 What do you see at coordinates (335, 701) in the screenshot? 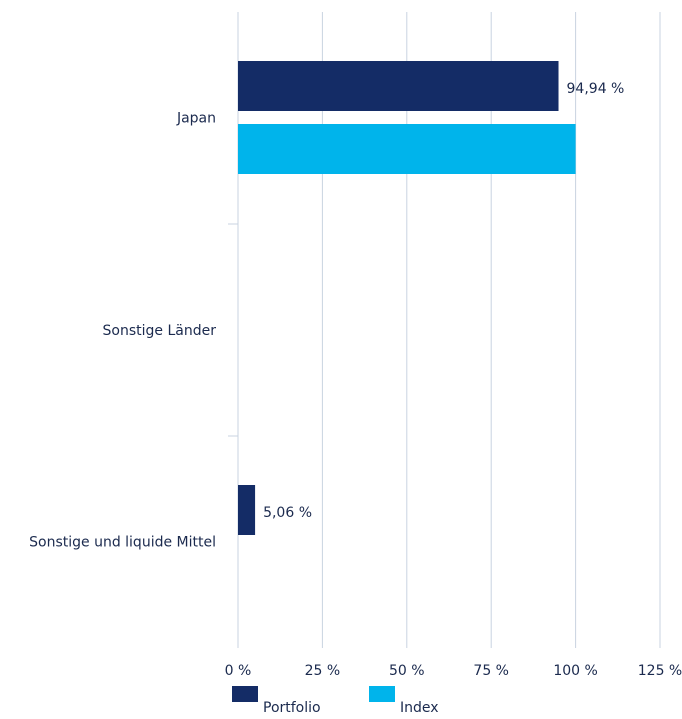
I see `legend: Portfolio Index` at bounding box center [335, 701].